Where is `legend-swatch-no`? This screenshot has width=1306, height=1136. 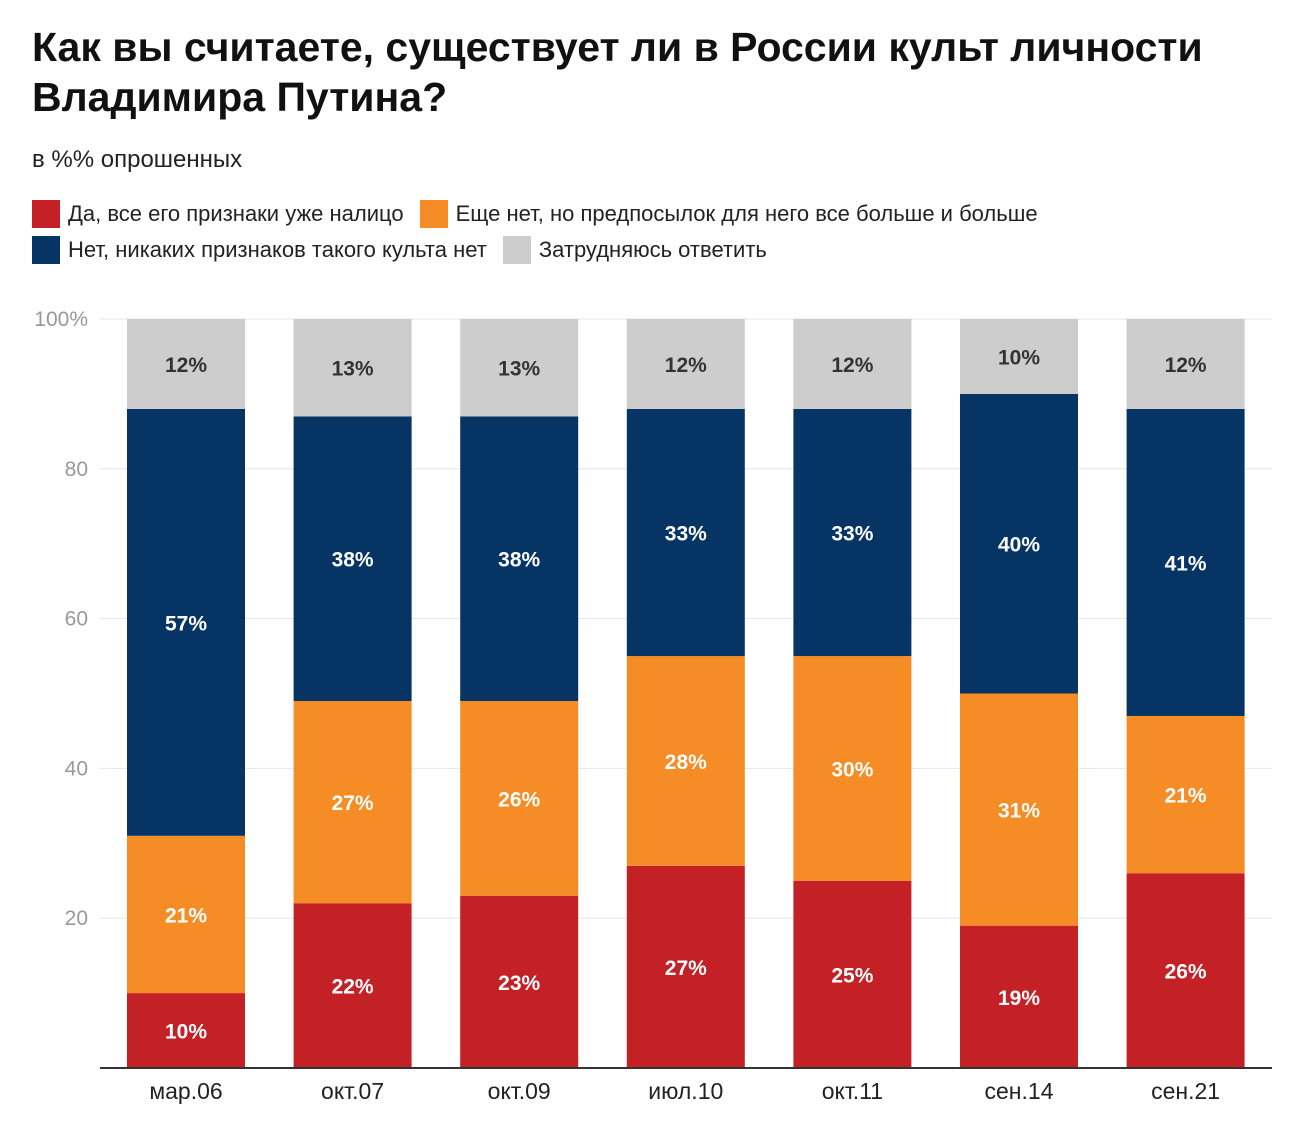 legend-swatch-no is located at coordinates (46, 250).